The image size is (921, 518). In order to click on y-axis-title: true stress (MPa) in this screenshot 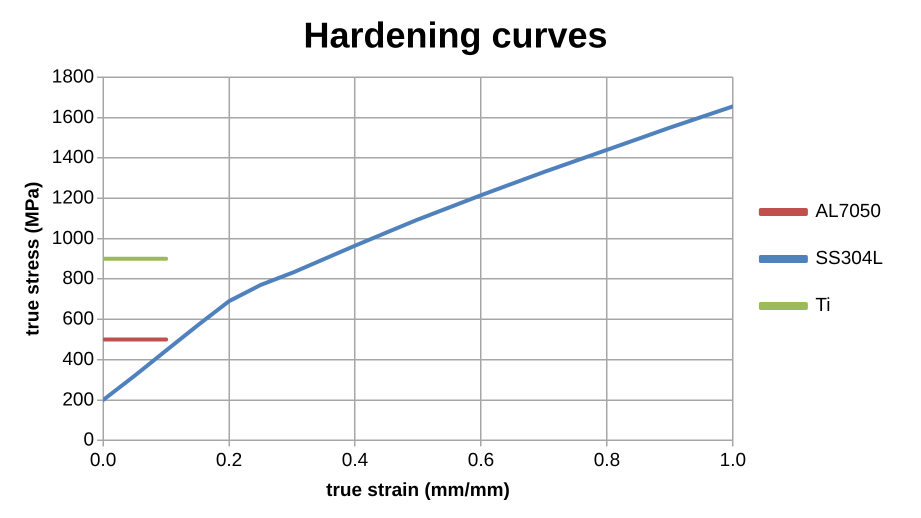, I will do `click(33, 259)`.